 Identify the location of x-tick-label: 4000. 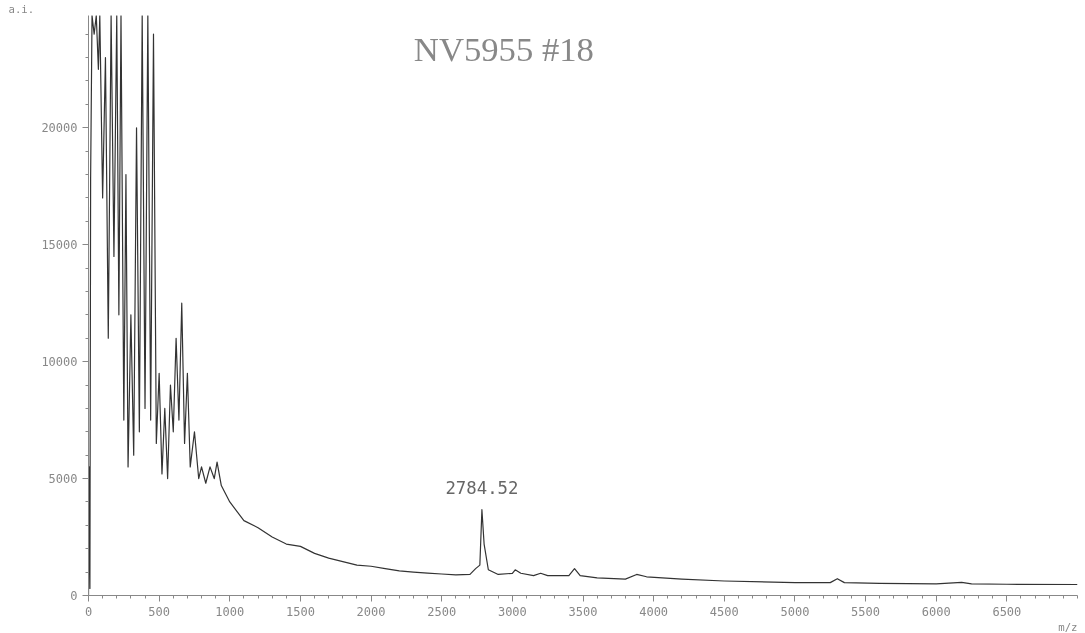
(654, 611).